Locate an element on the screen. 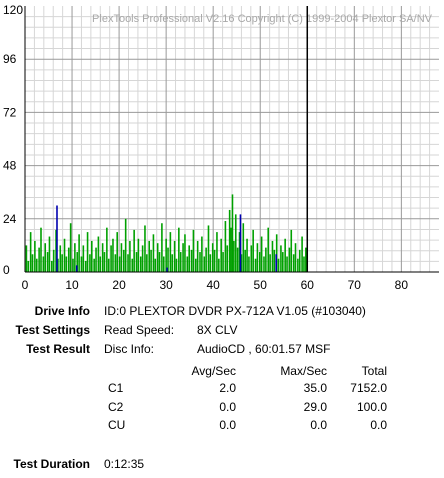 The width and height of the screenshot is (444, 478). header-total: Total is located at coordinates (374, 371).